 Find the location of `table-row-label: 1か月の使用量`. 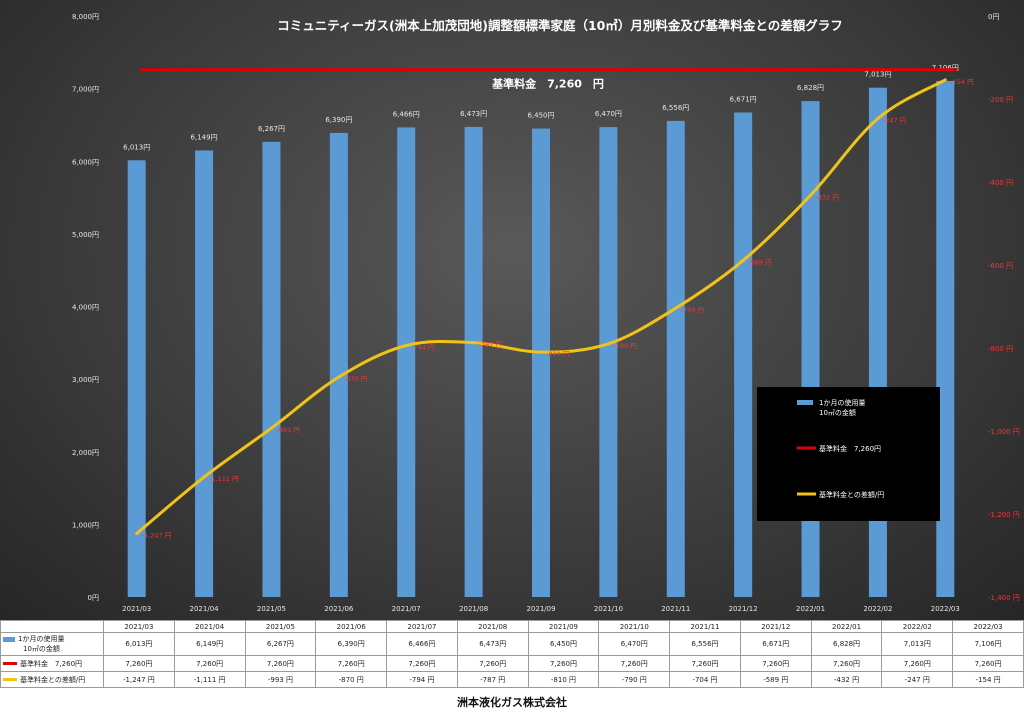

table-row-label: 1か月の使用量 is located at coordinates (41, 639).